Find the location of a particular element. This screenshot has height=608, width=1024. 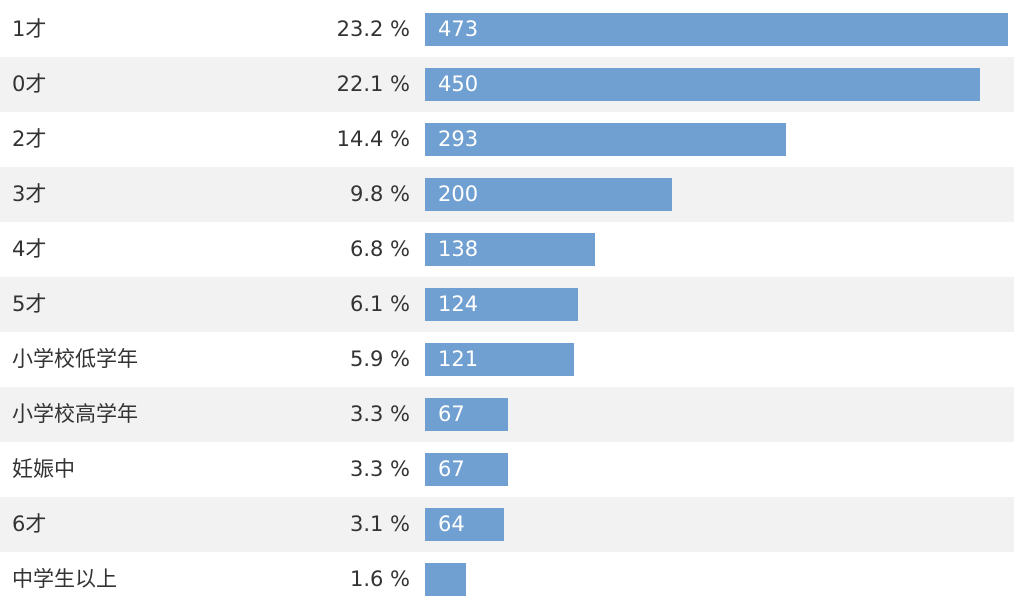

chart-row: 4才 6.8 % 138 is located at coordinates (507, 249).